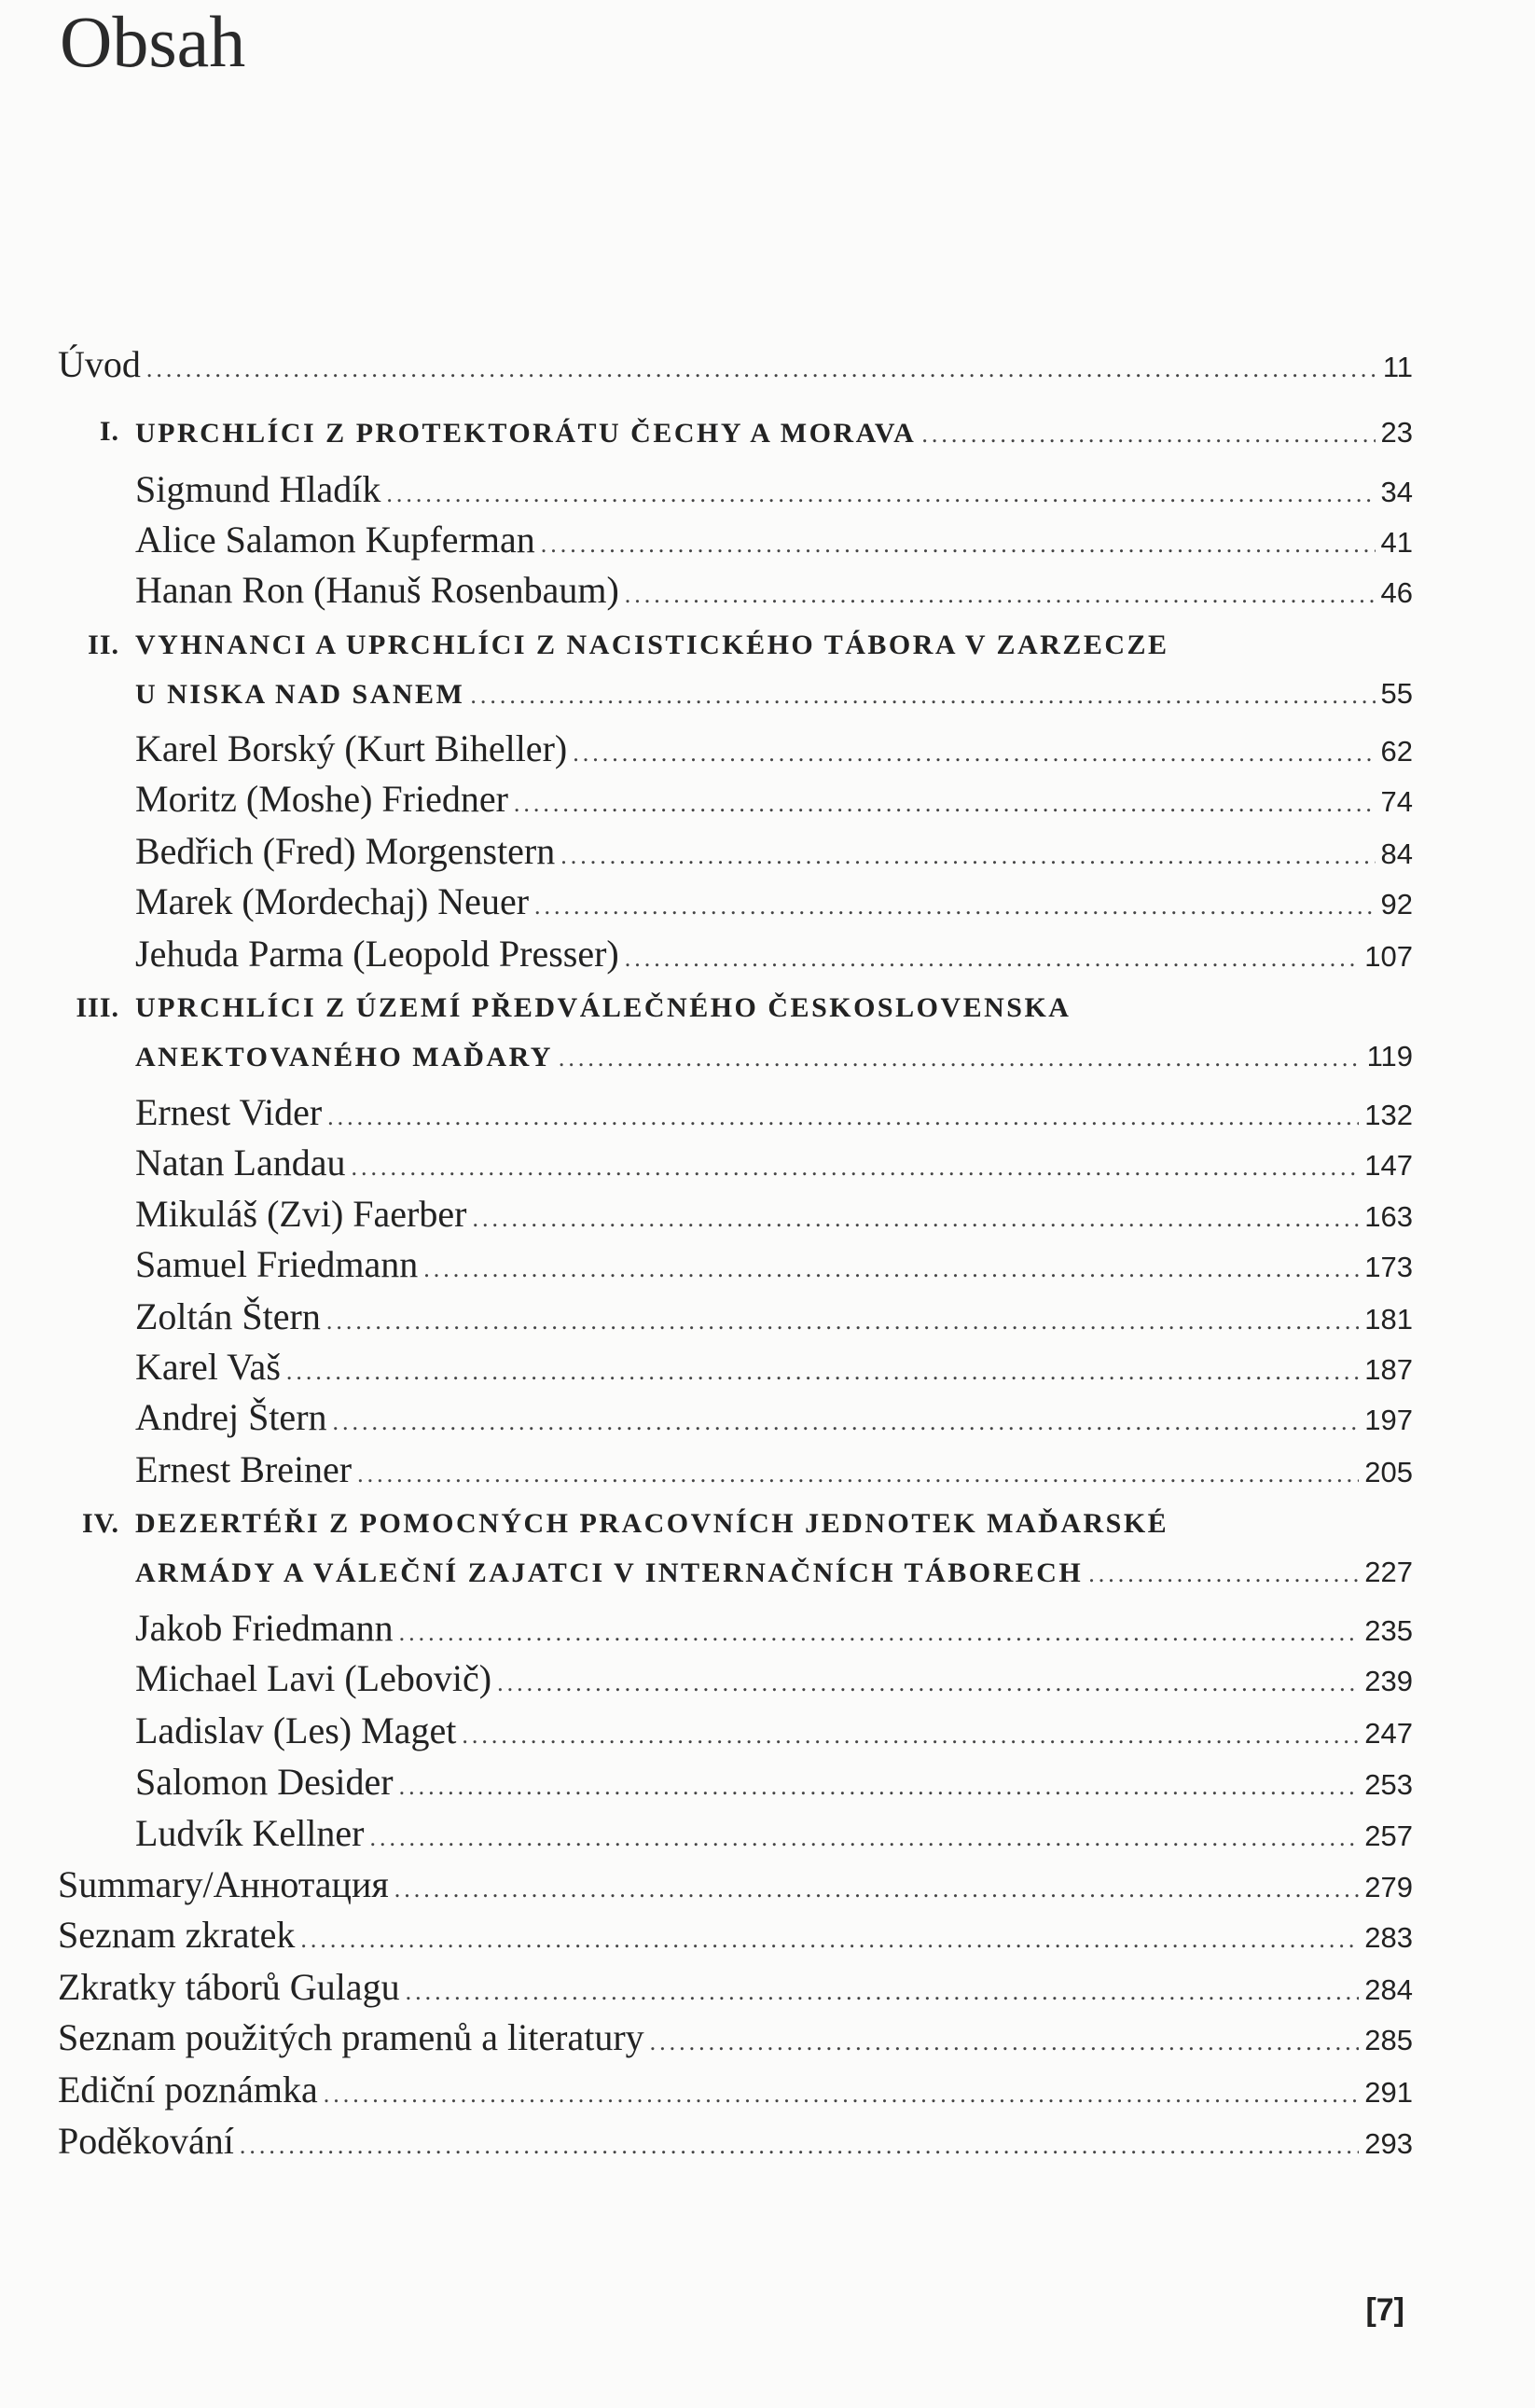  What do you see at coordinates (1389, 1681) in the screenshot?
I see `entry-page-number: 239` at bounding box center [1389, 1681].